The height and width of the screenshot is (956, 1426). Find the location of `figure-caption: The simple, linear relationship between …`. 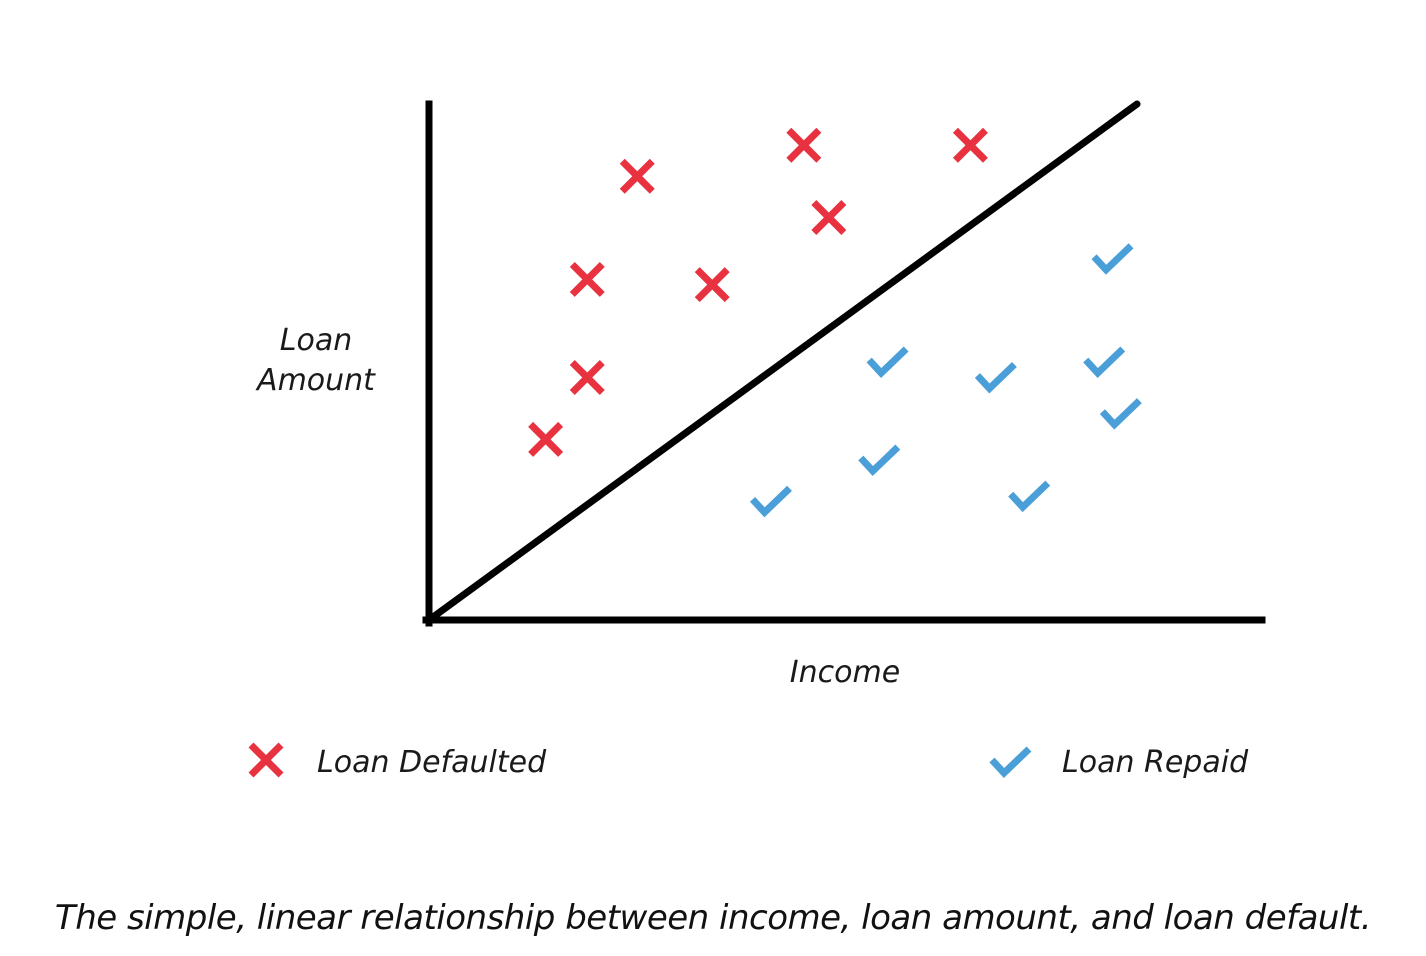

figure-caption: The simple, linear relationship between … is located at coordinates (713, 918).